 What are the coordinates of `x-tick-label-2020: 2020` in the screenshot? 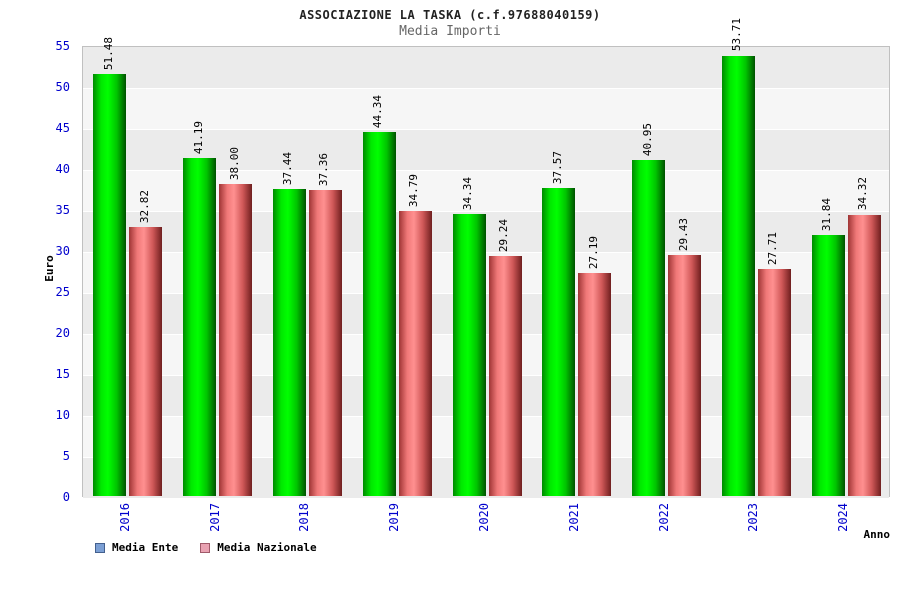 It's located at (484, 517).